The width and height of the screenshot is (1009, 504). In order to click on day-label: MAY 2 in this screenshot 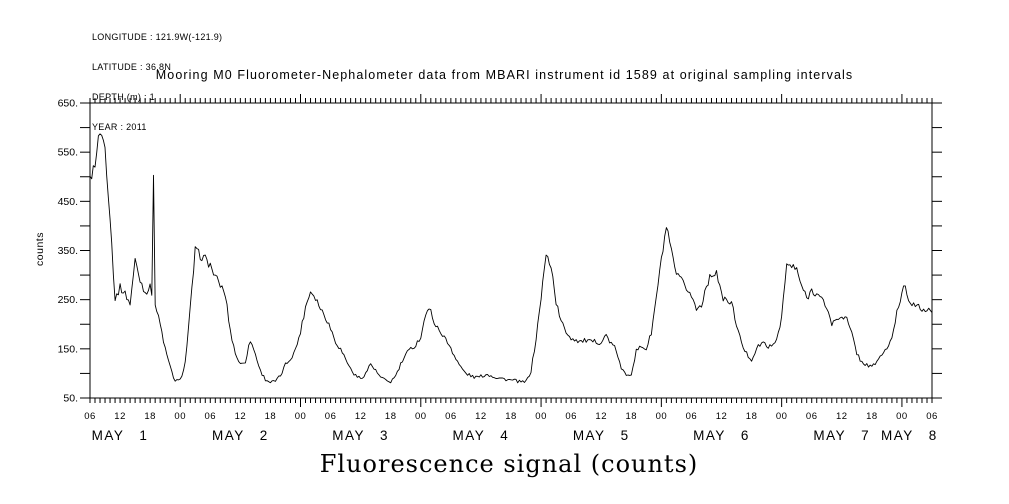, I will do `click(240, 435)`.